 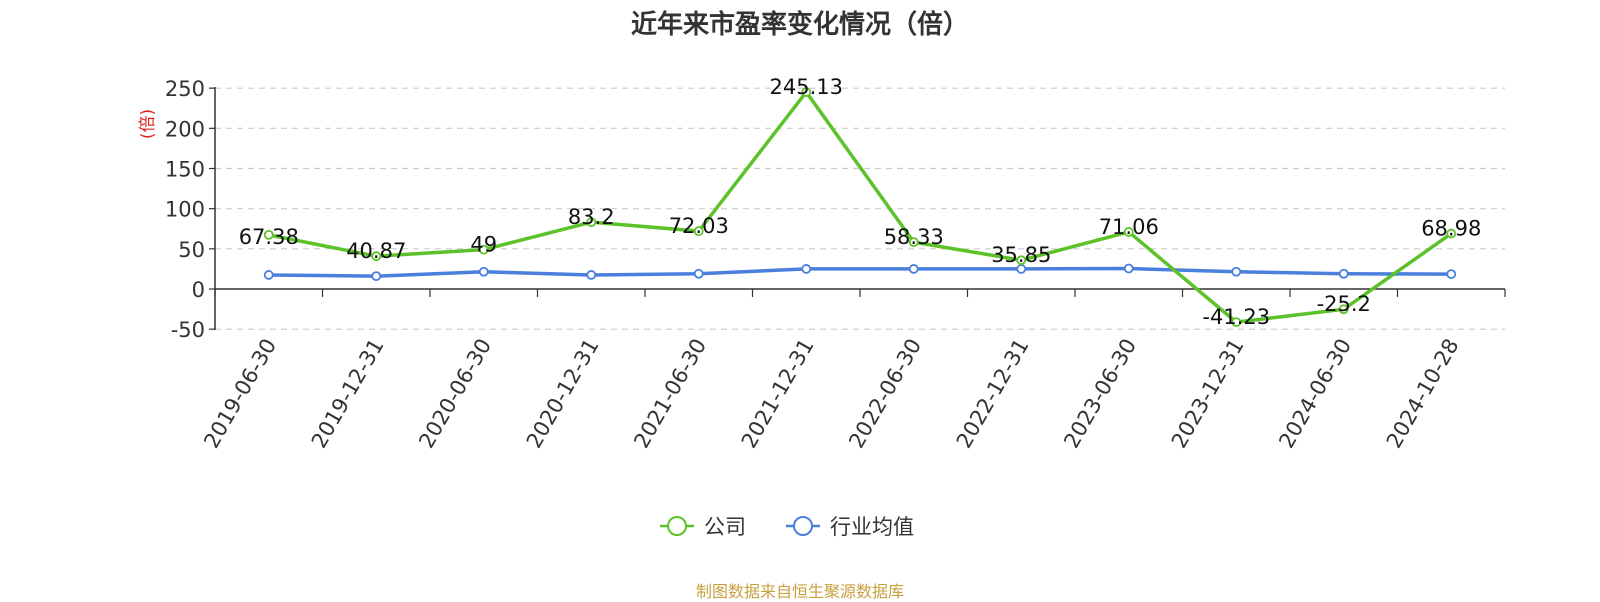 I want to click on y-tick-label: 250, so click(x=185, y=89).